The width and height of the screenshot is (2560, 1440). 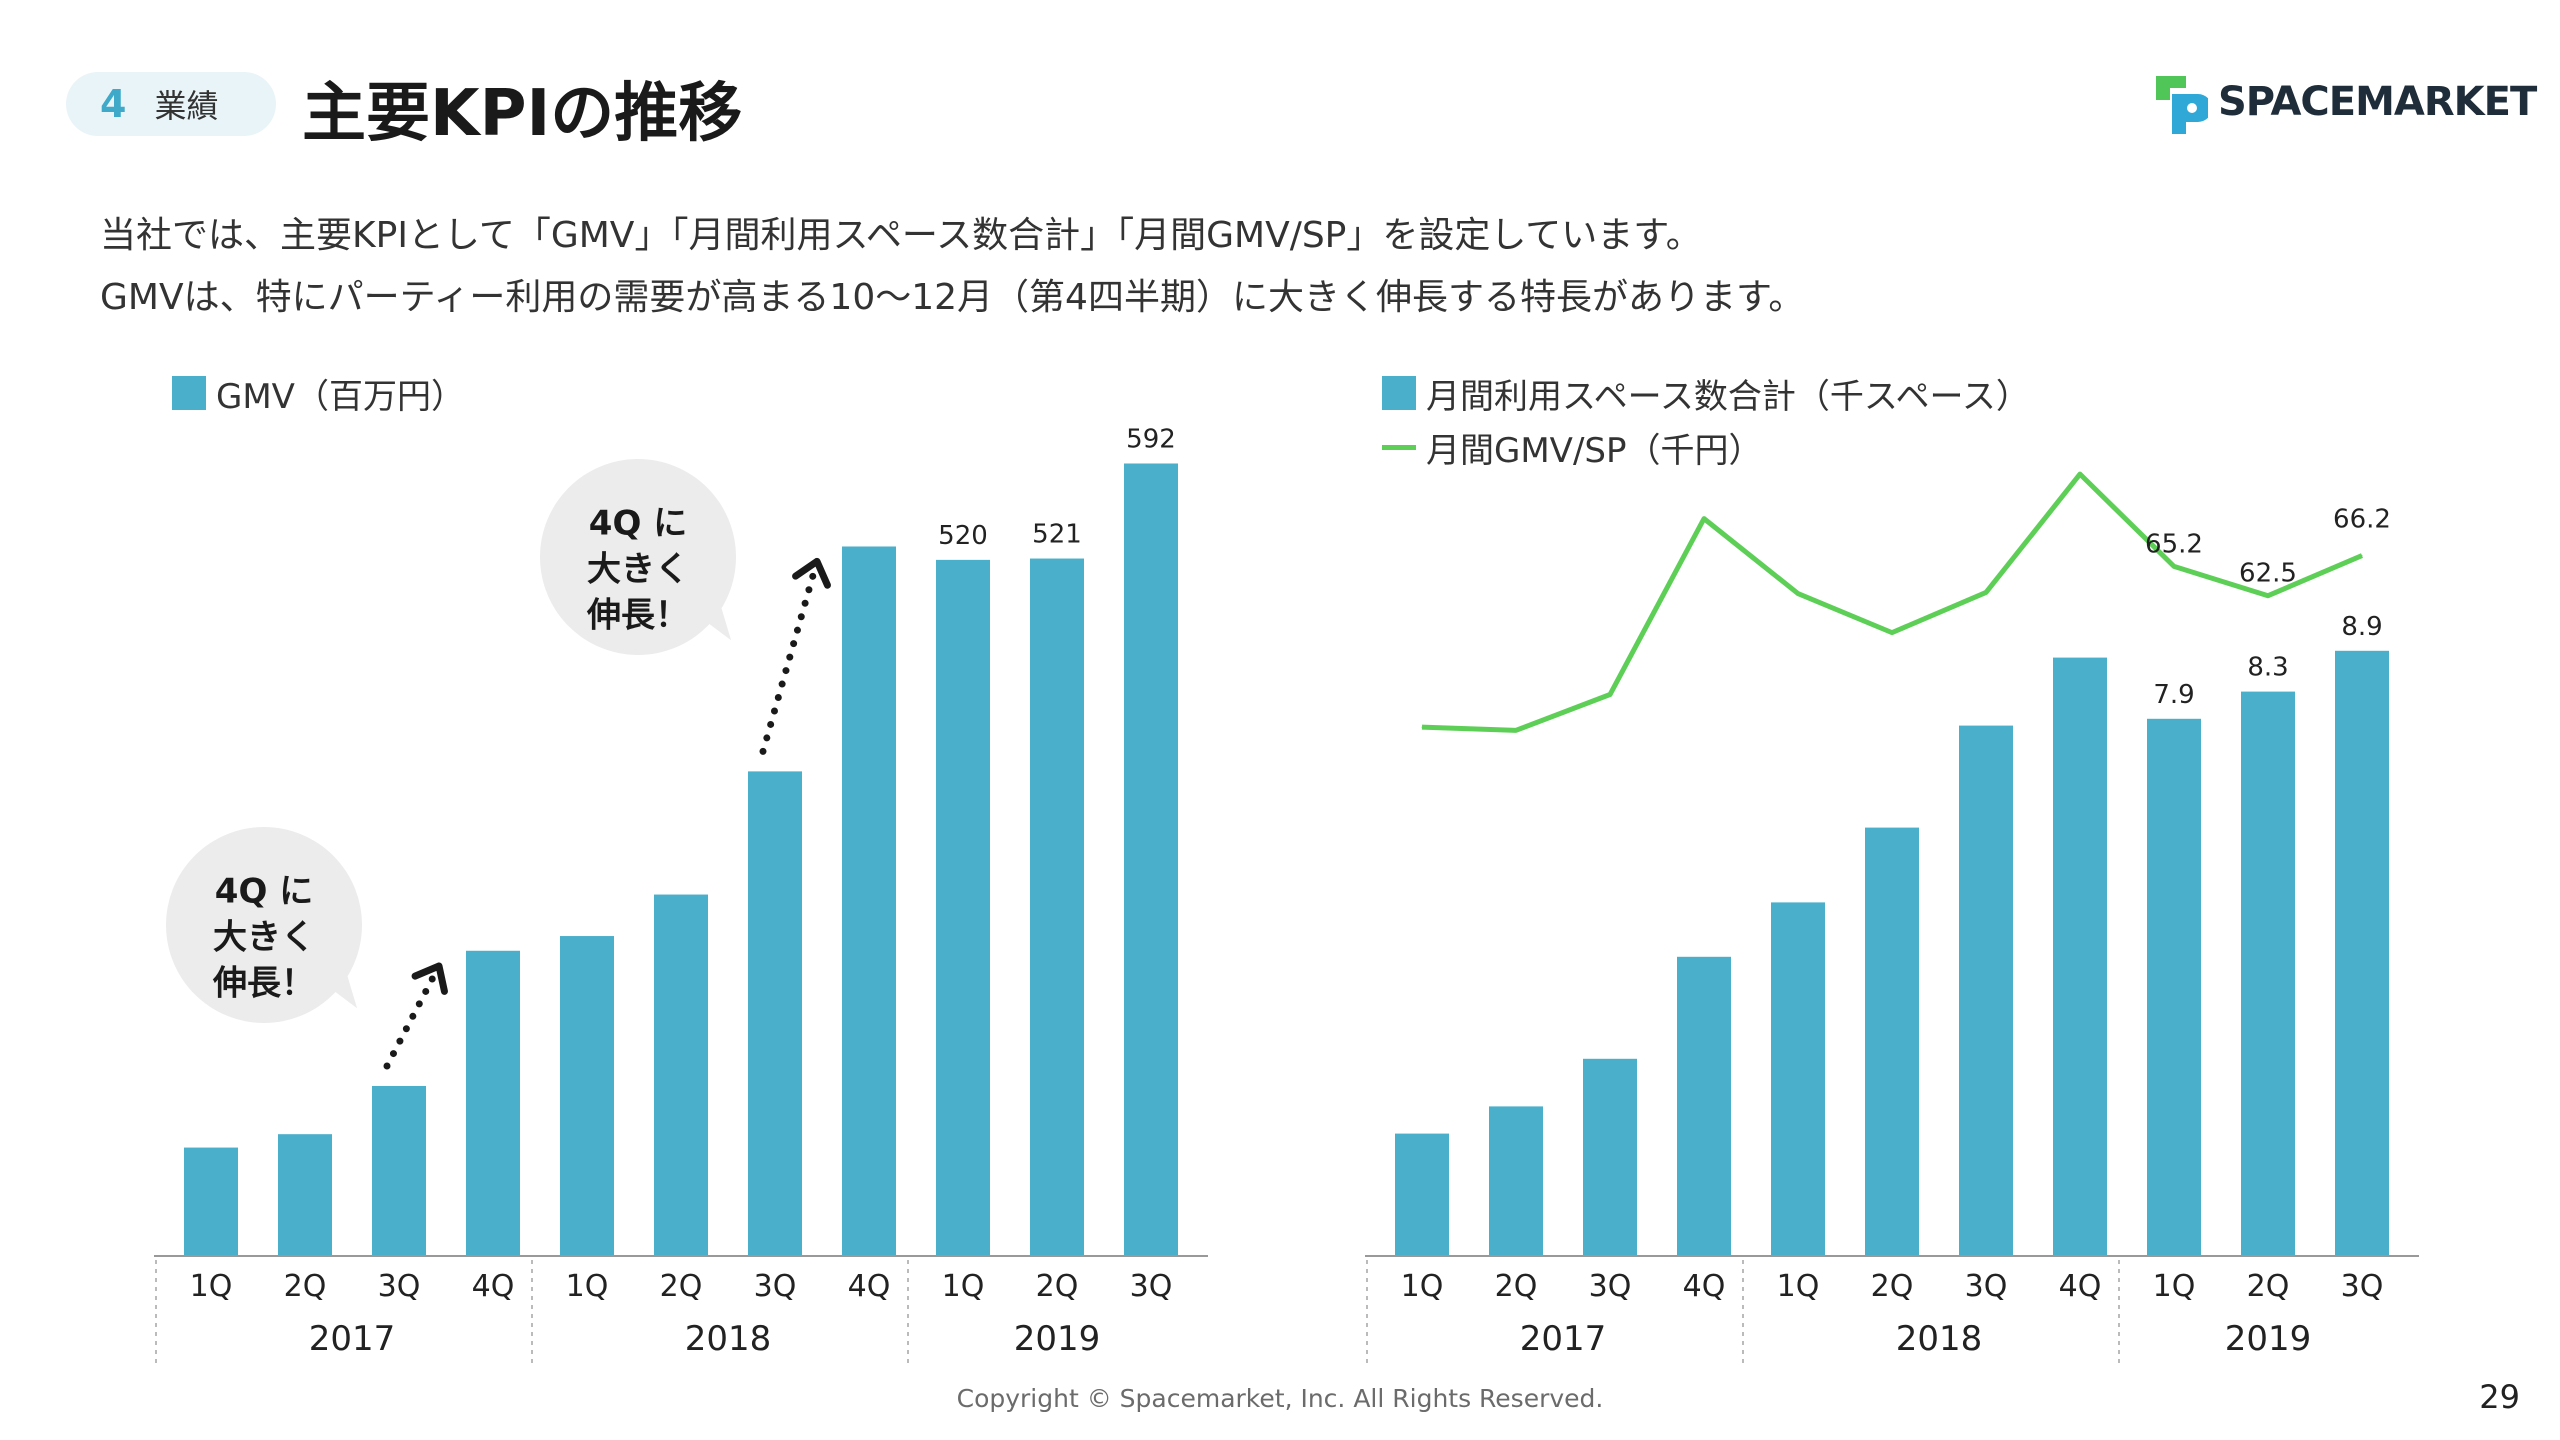 I want to click on gmv-data-label: 521, so click(x=1057, y=535).